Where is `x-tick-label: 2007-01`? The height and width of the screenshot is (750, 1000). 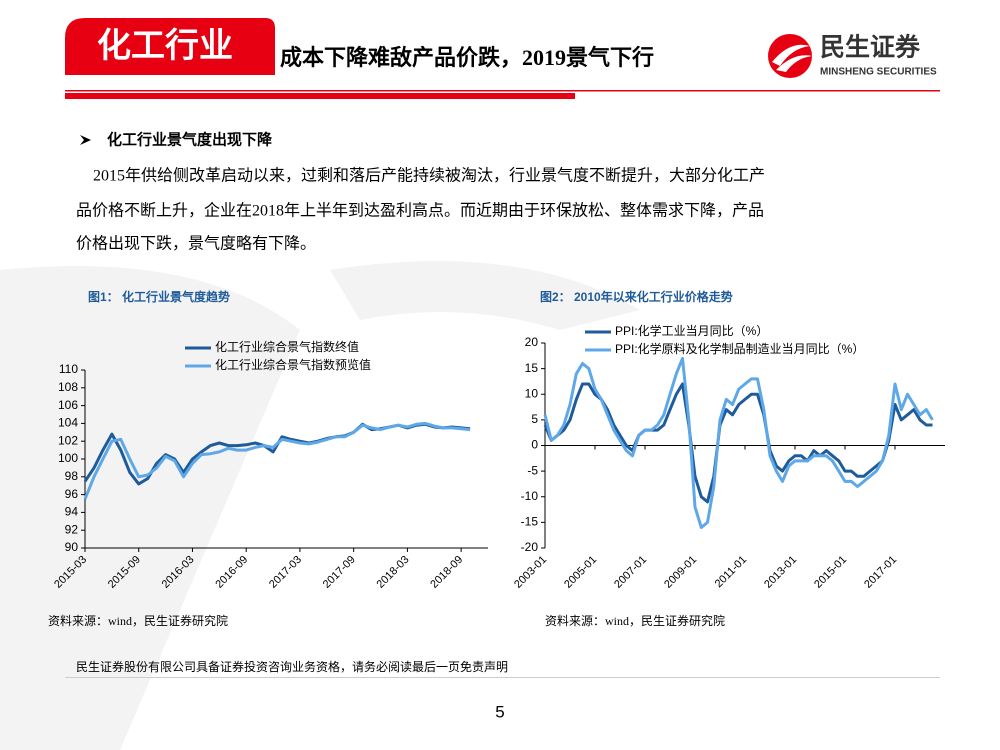
x-tick-label: 2007-01 is located at coordinates (630, 572).